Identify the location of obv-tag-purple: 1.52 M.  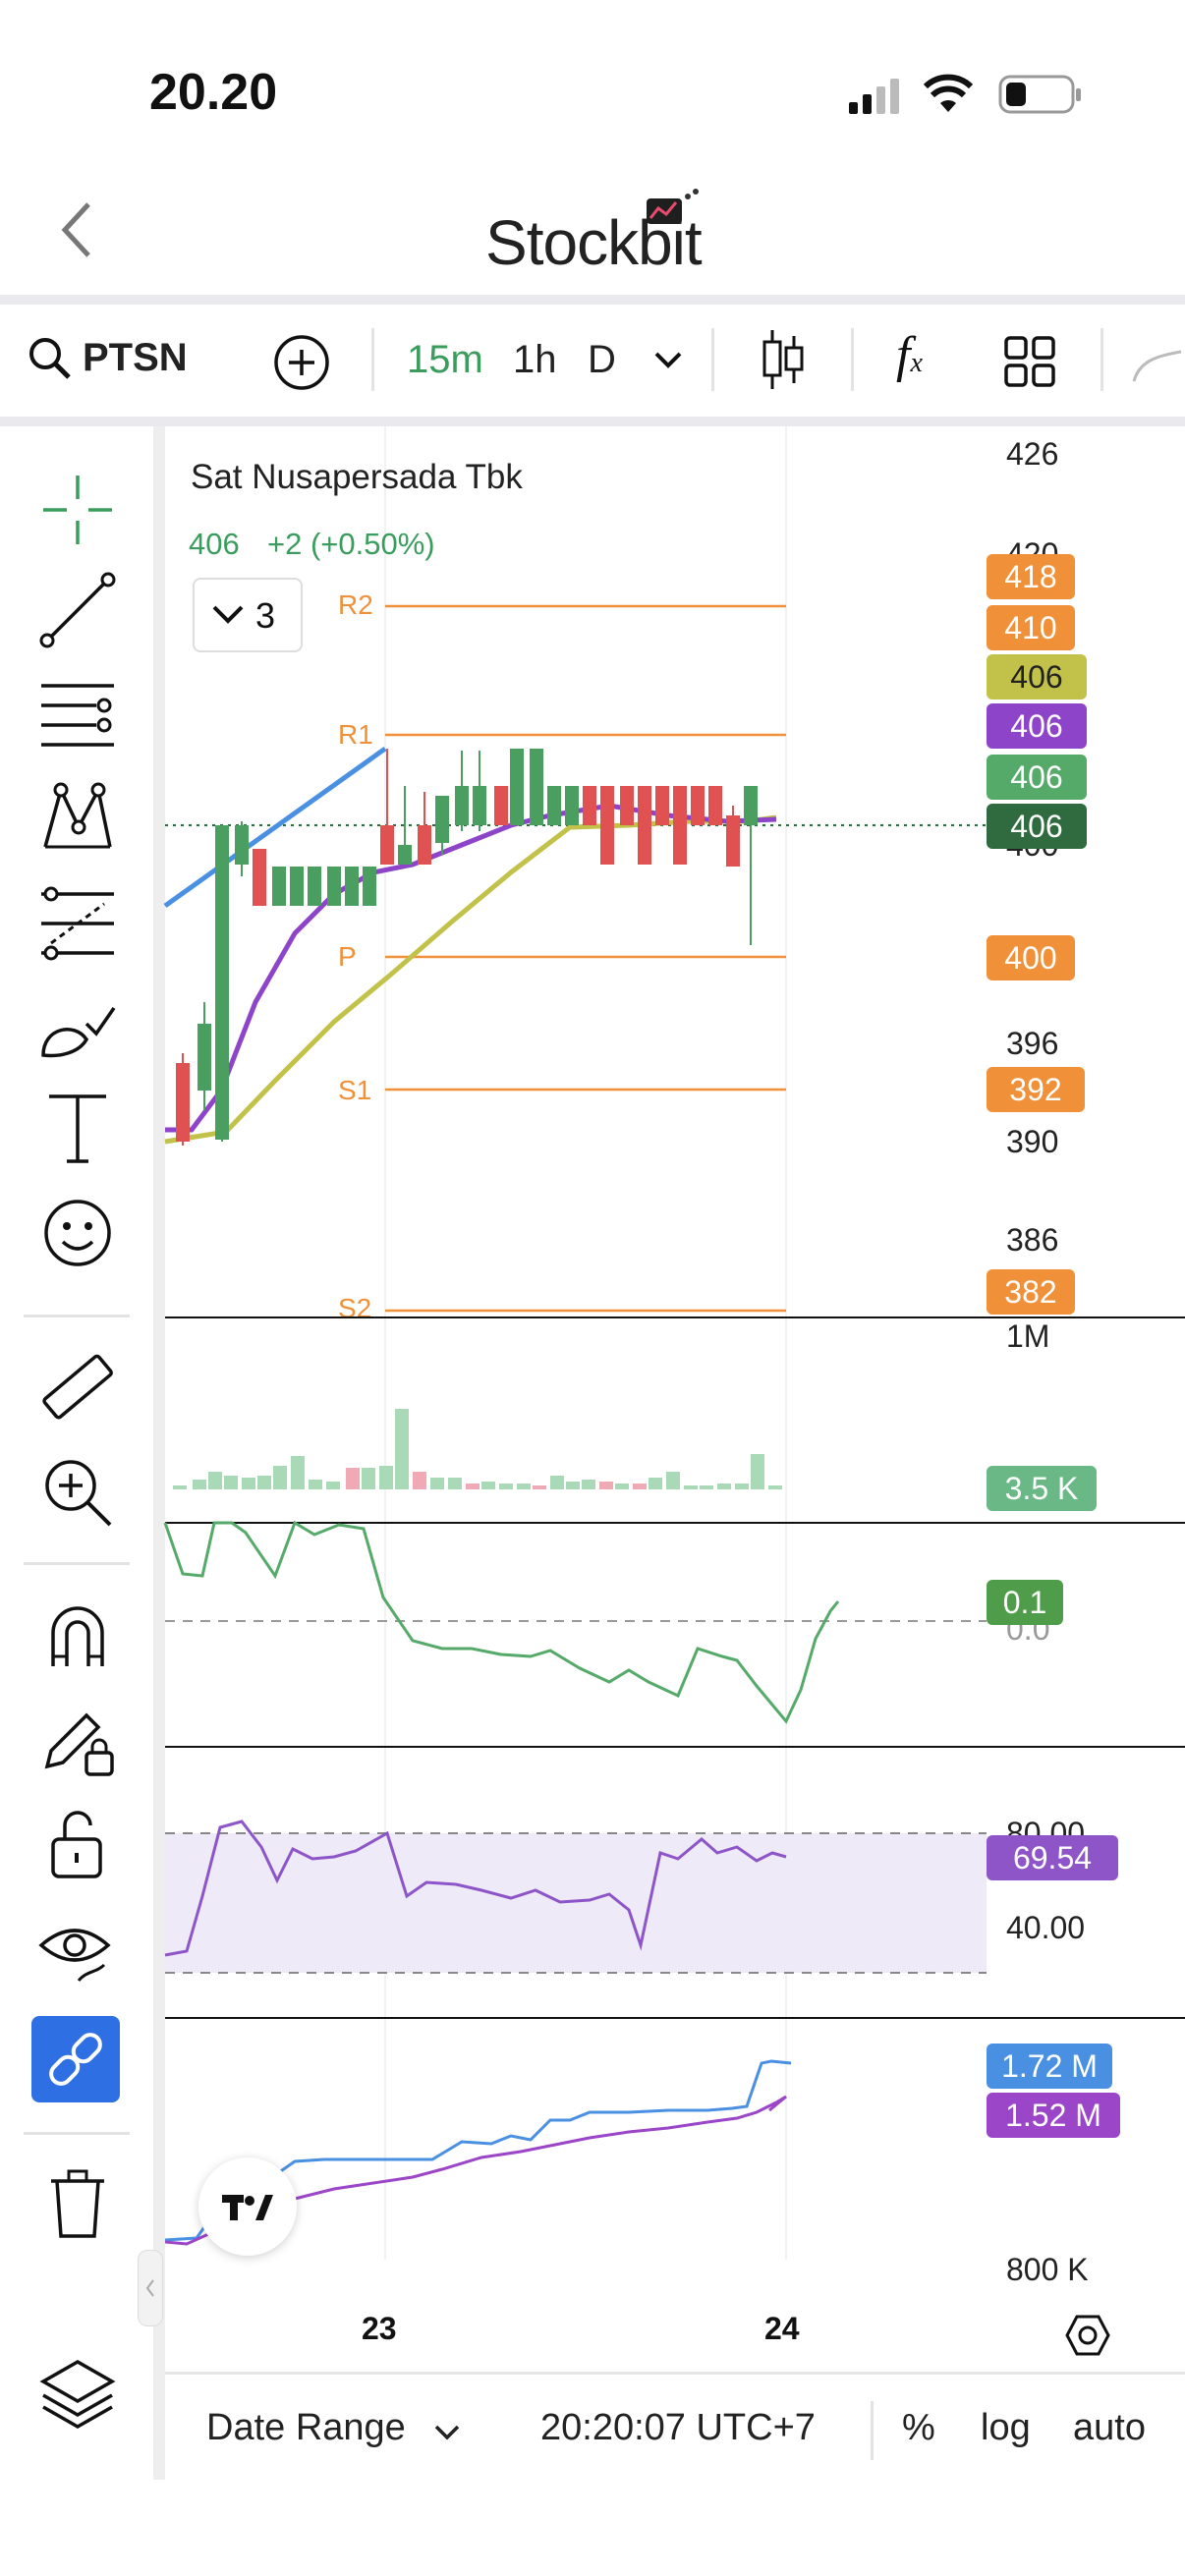
(1053, 2115).